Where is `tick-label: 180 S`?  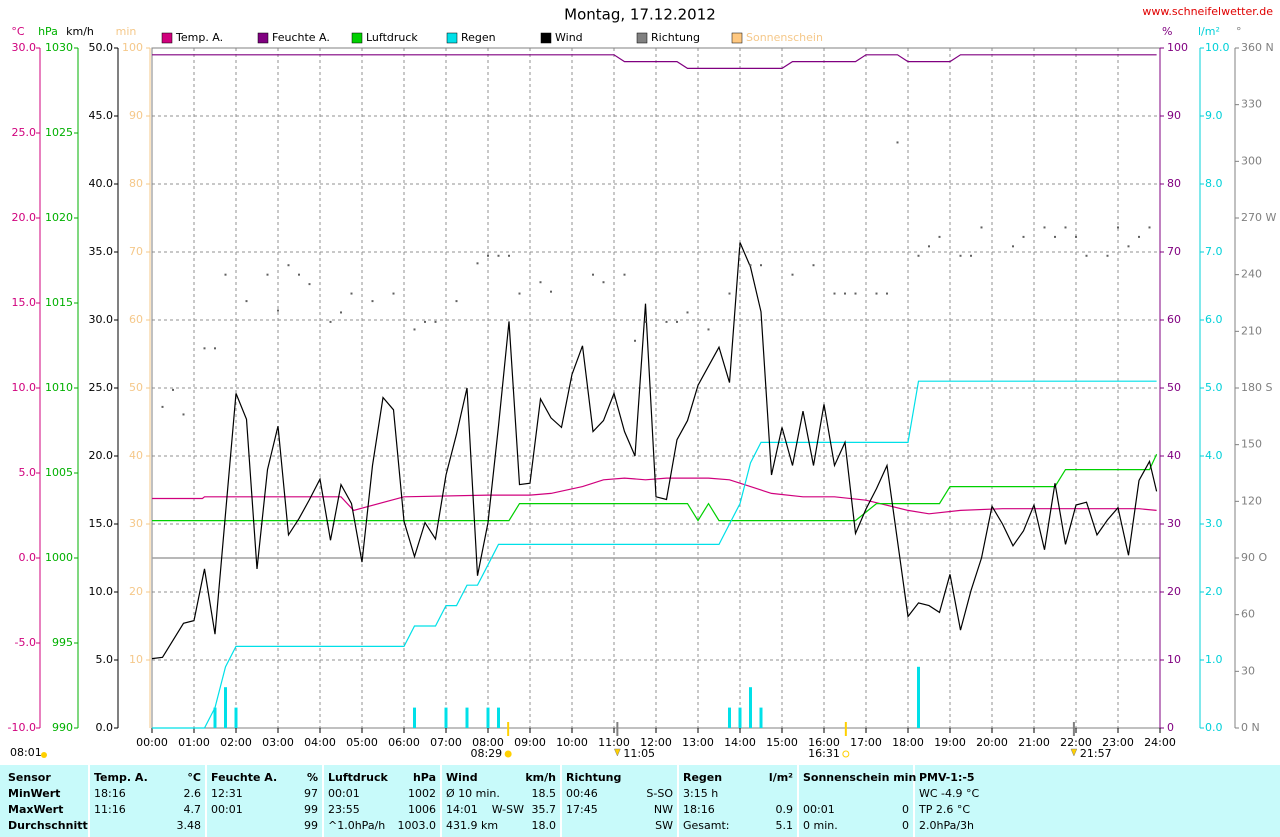 tick-label: 180 S is located at coordinates (1256, 387).